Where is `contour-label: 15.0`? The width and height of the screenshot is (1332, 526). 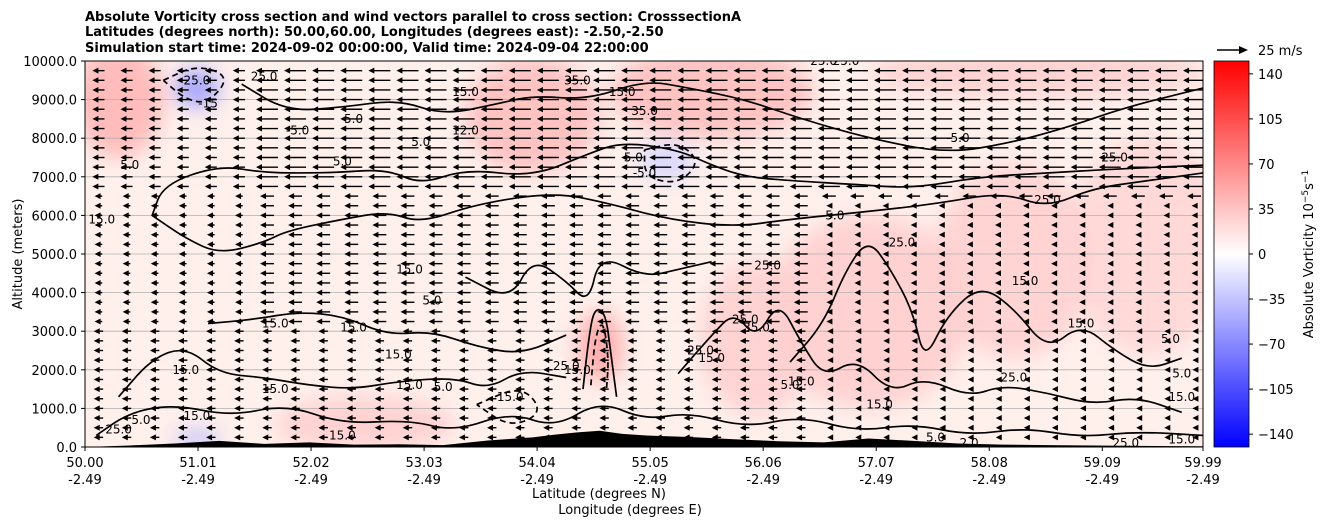
contour-label: 15.0 is located at coordinates (398, 354).